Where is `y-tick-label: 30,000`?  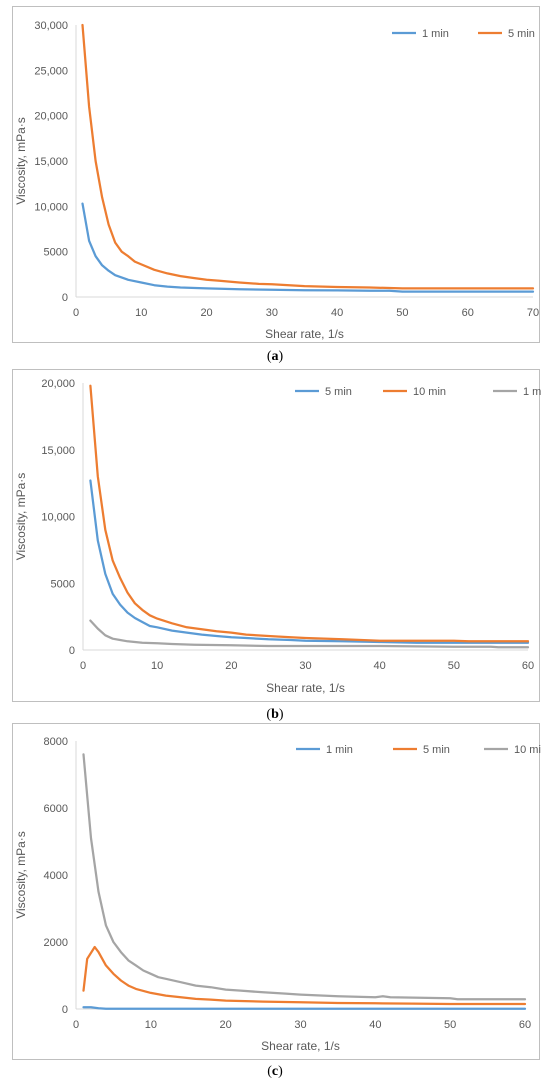
y-tick-label: 30,000 is located at coordinates (51, 26).